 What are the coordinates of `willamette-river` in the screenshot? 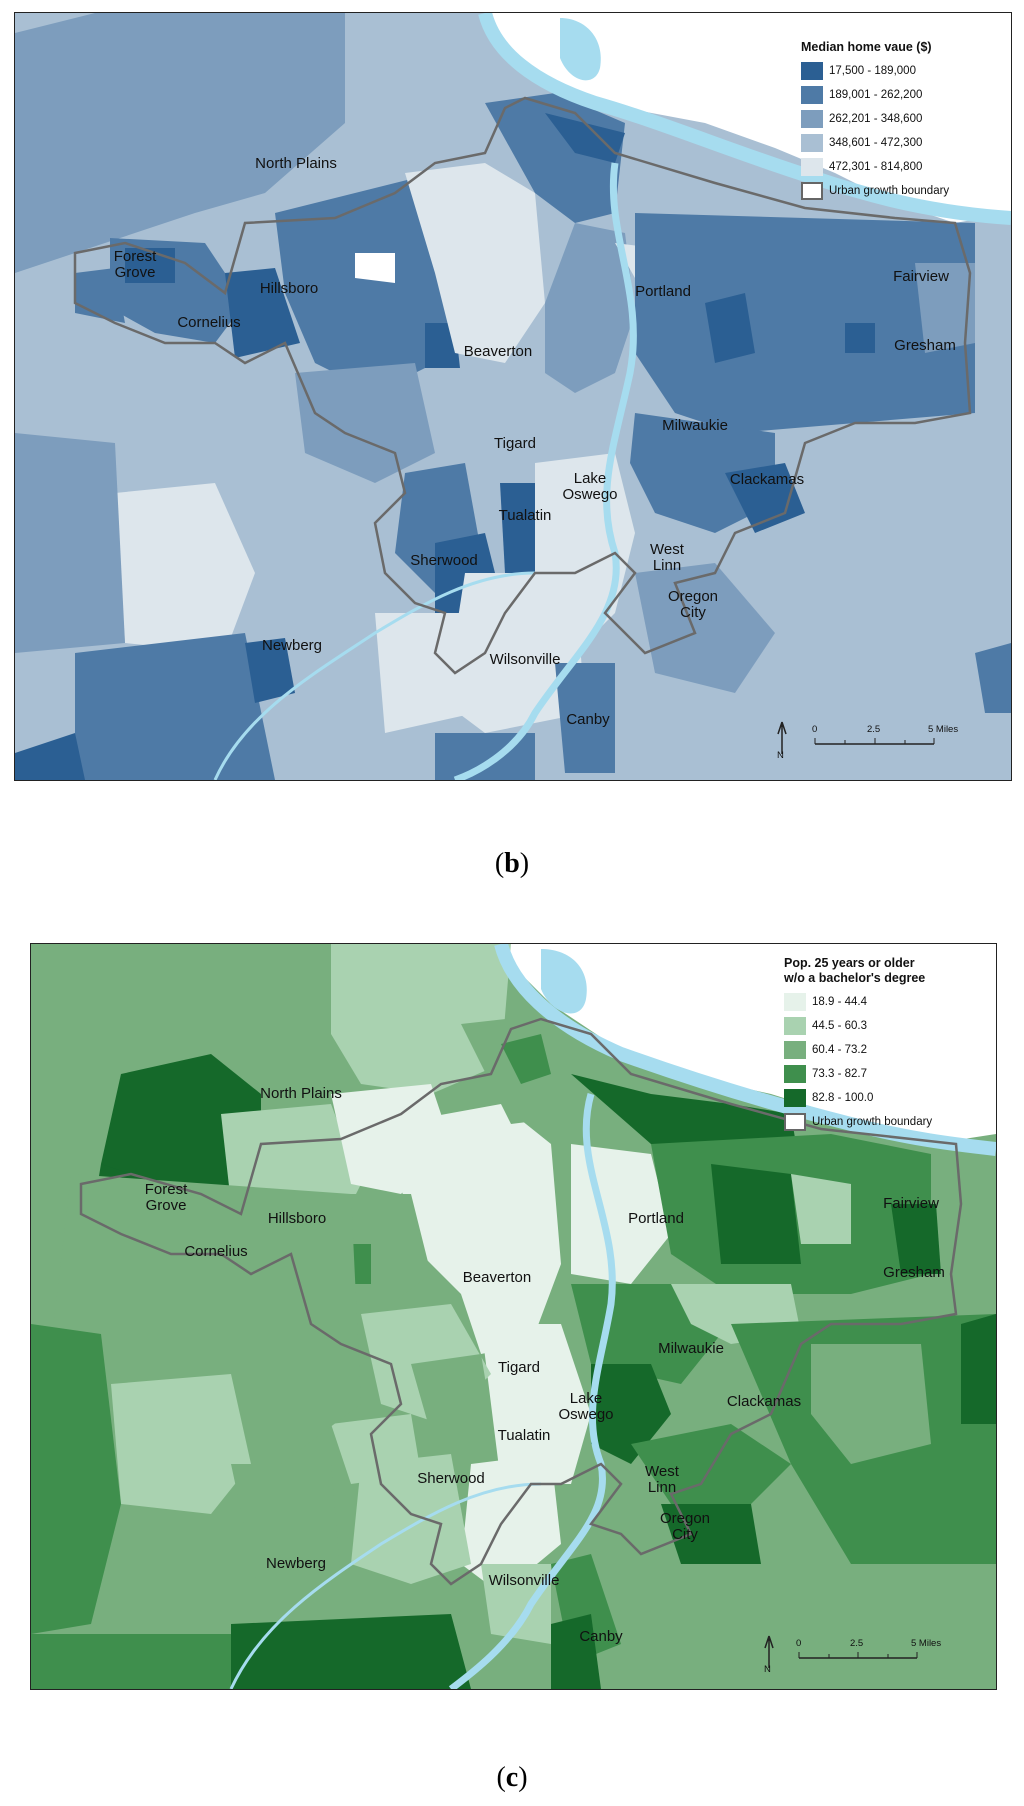 It's located at (545, 471).